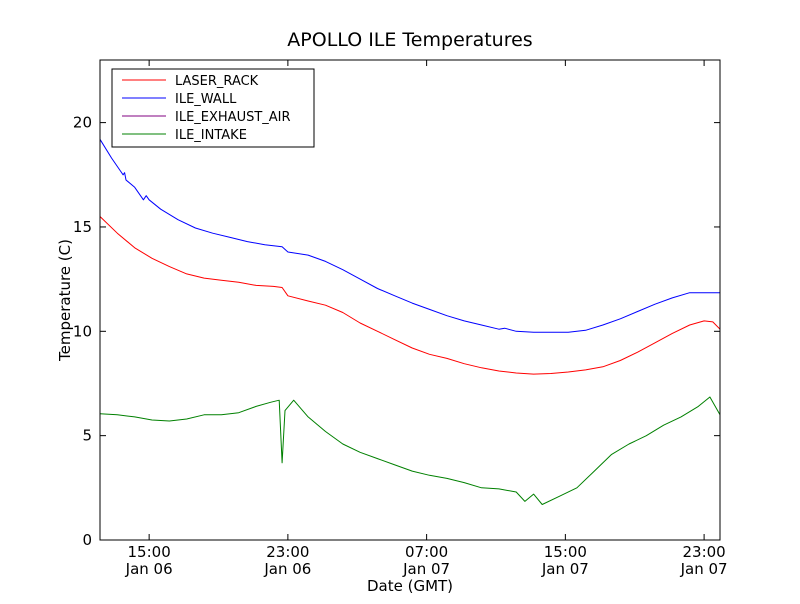 The image size is (800, 604). Describe the element at coordinates (82, 227) in the screenshot. I see `y-tick-label: 15` at that location.